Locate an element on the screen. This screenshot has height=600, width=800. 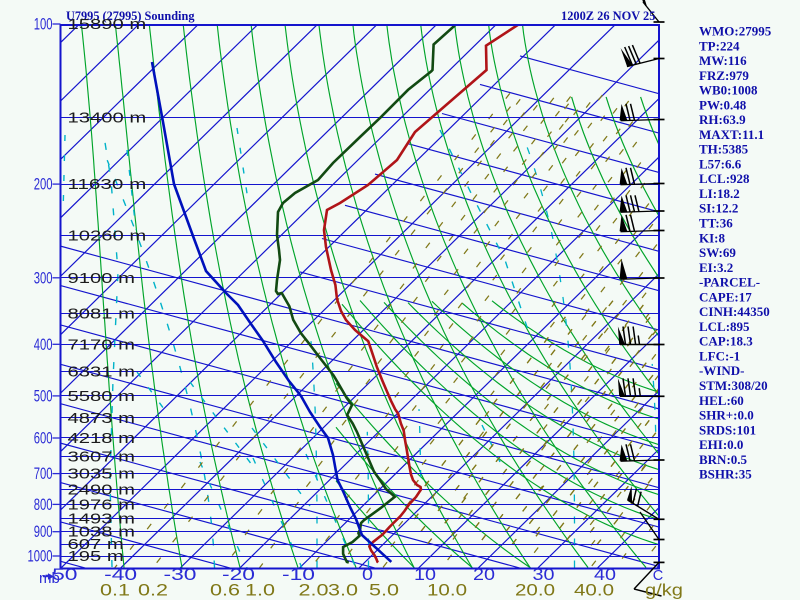
svg-text: LFC:-1 is located at coordinates (719, 355).